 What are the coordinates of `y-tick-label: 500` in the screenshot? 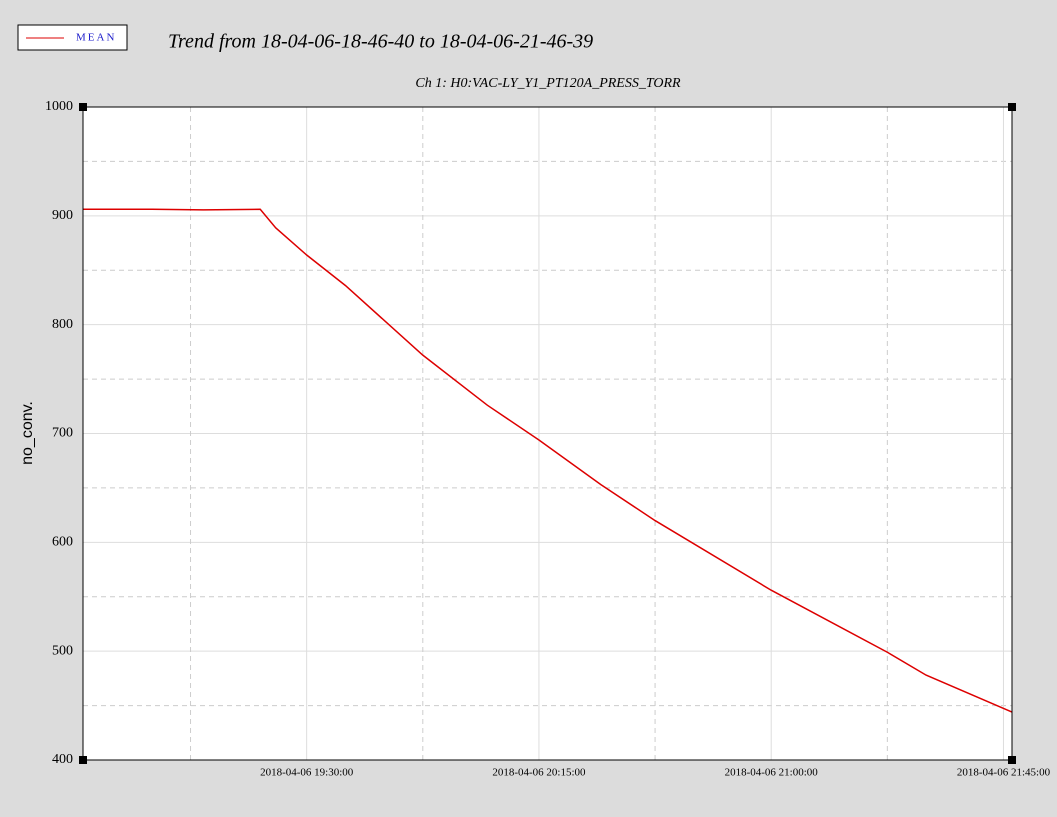 It's located at (62, 650).